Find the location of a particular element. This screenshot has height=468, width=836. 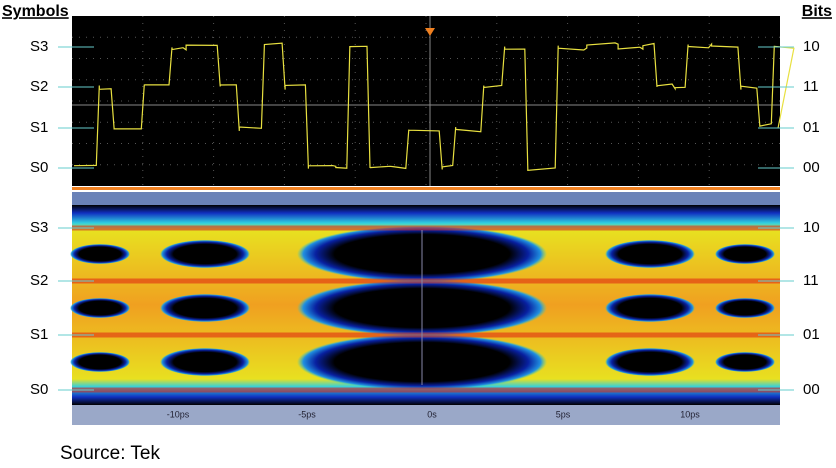

time-label: 5ps is located at coordinates (563, 414).